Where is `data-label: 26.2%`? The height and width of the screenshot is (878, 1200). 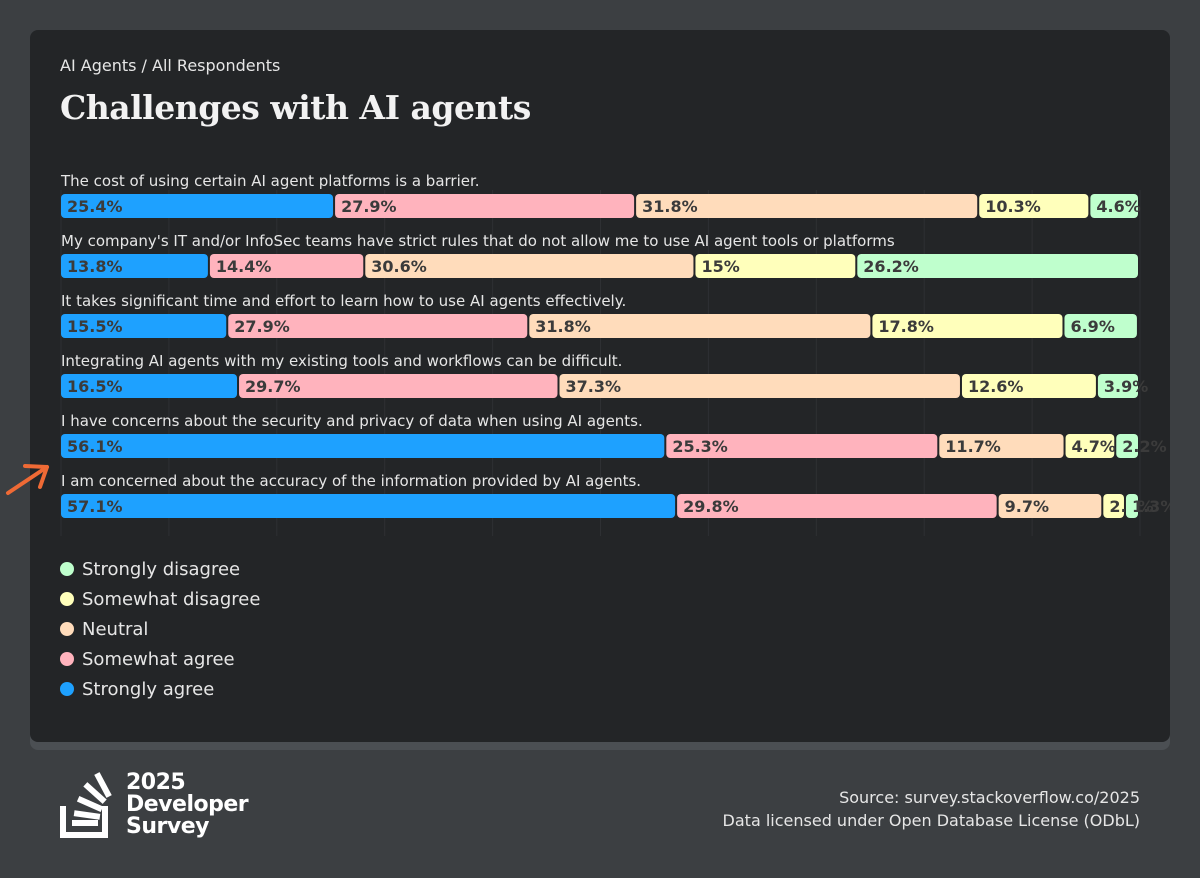 data-label: 26.2% is located at coordinates (891, 266).